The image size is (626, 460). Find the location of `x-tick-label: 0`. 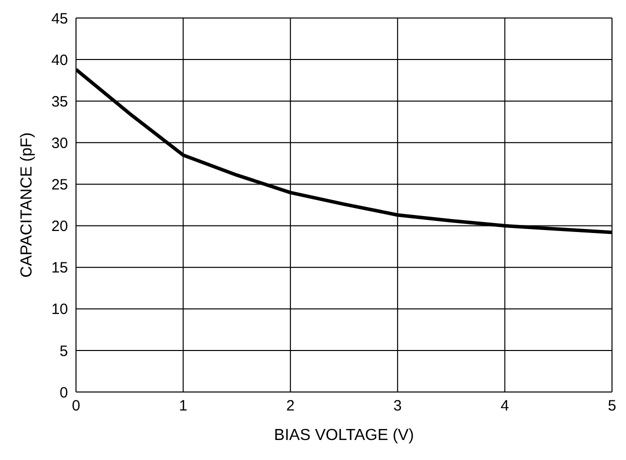

x-tick-label: 0 is located at coordinates (76, 406).